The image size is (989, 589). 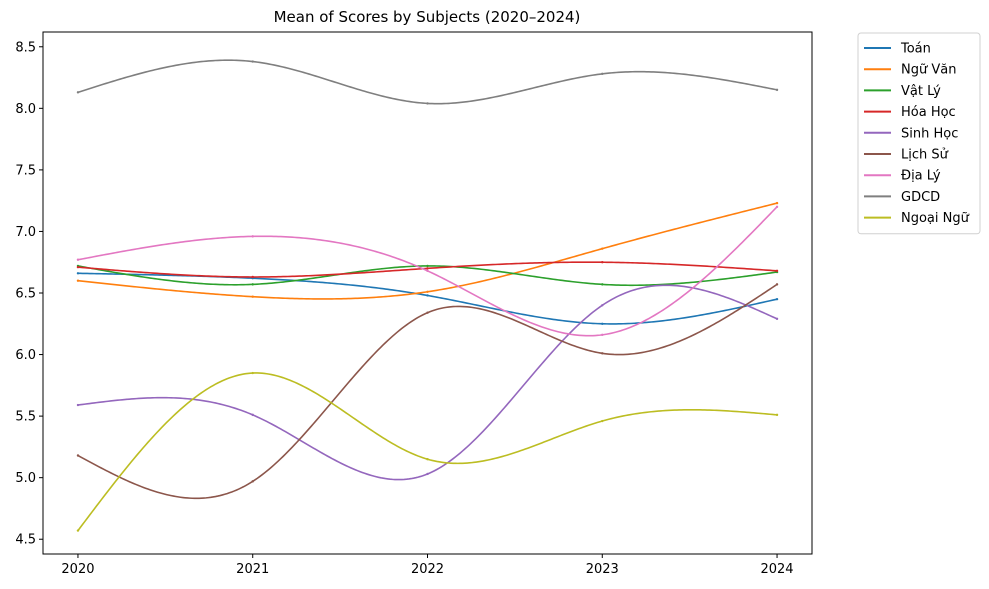 I want to click on legend-box, so click(x=919, y=133).